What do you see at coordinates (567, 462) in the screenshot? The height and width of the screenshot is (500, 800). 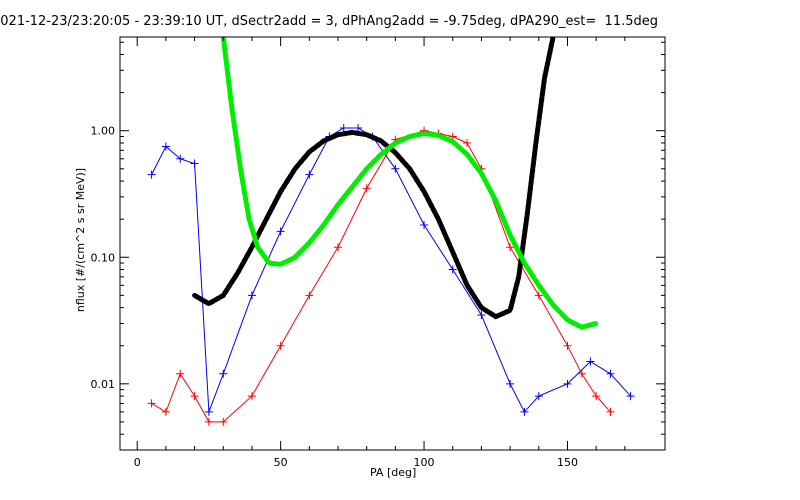 I see `x-tick-label-3: 150` at bounding box center [567, 462].